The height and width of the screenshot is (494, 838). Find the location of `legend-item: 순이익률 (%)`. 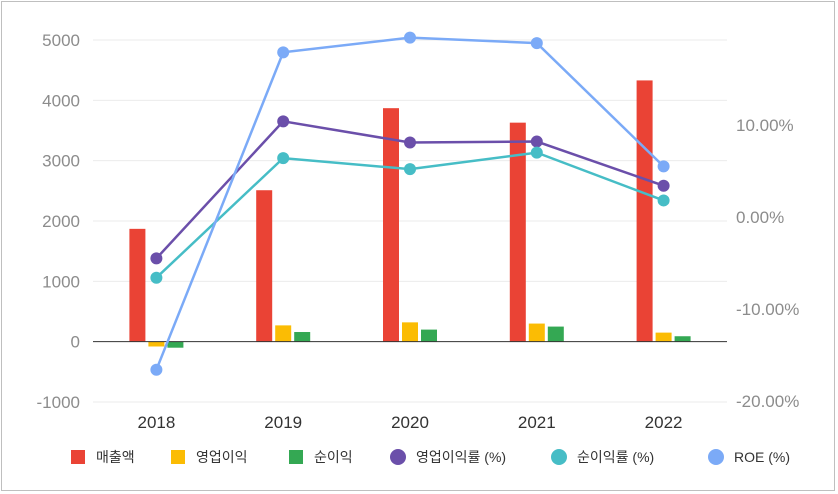

legend-item: 순이익률 (%) is located at coordinates (602, 457).